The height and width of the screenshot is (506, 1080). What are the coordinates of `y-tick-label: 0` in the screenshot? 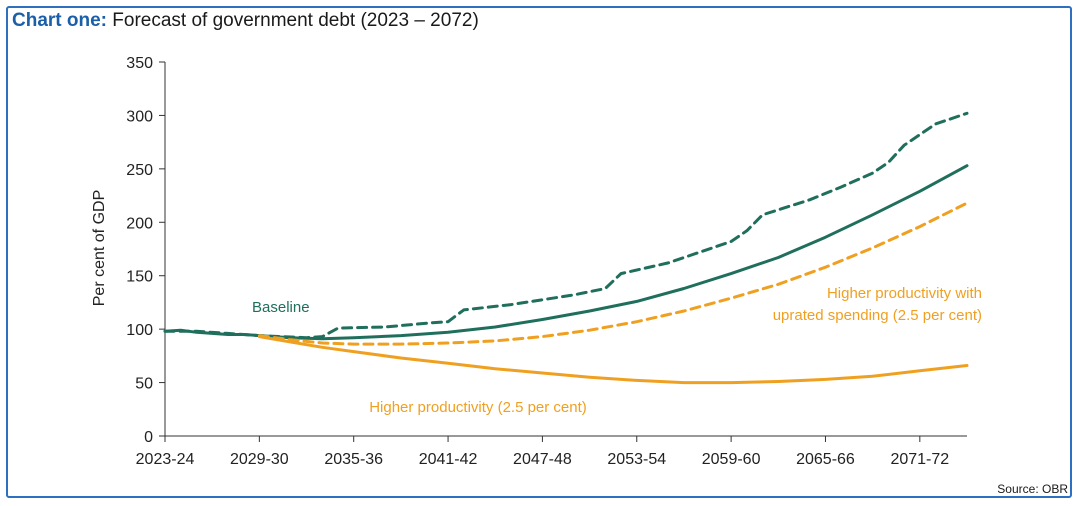 It's located at (148, 437).